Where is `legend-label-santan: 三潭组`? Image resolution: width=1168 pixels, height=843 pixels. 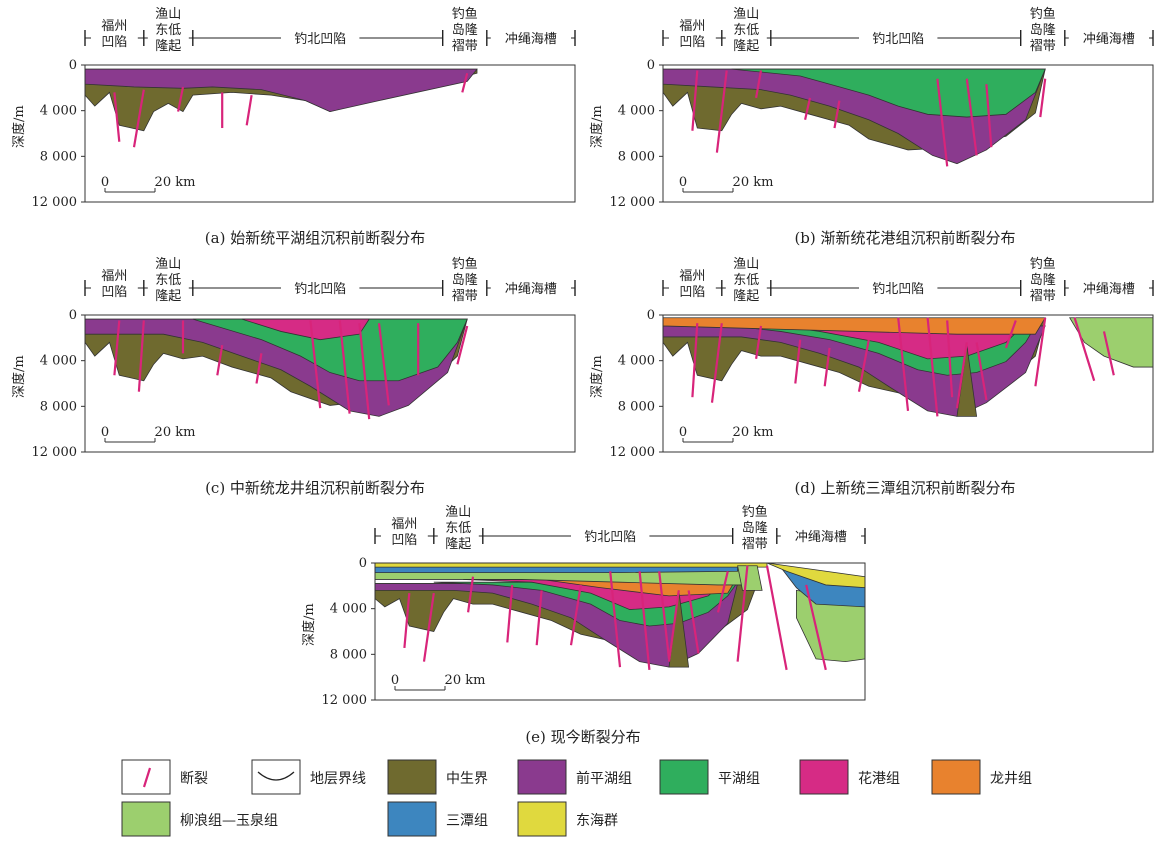
legend-label-santan: 三潭组 is located at coordinates (467, 820).